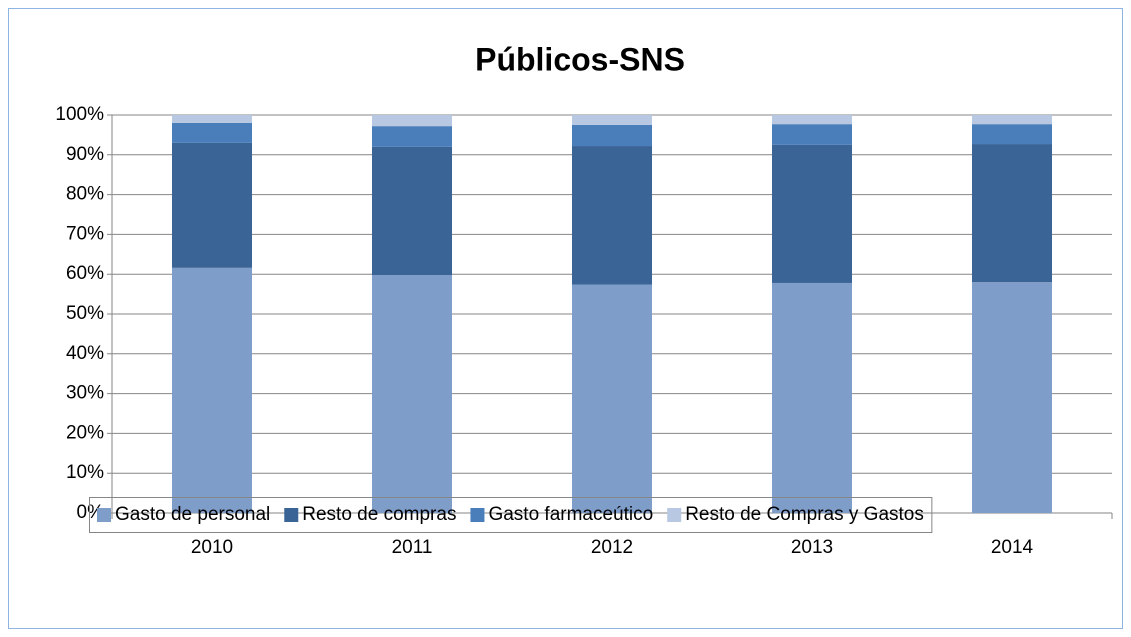 This screenshot has width=1131, height=637. What do you see at coordinates (570, 514) in the screenshot?
I see `legend-label: Gasto farmaceútico` at bounding box center [570, 514].